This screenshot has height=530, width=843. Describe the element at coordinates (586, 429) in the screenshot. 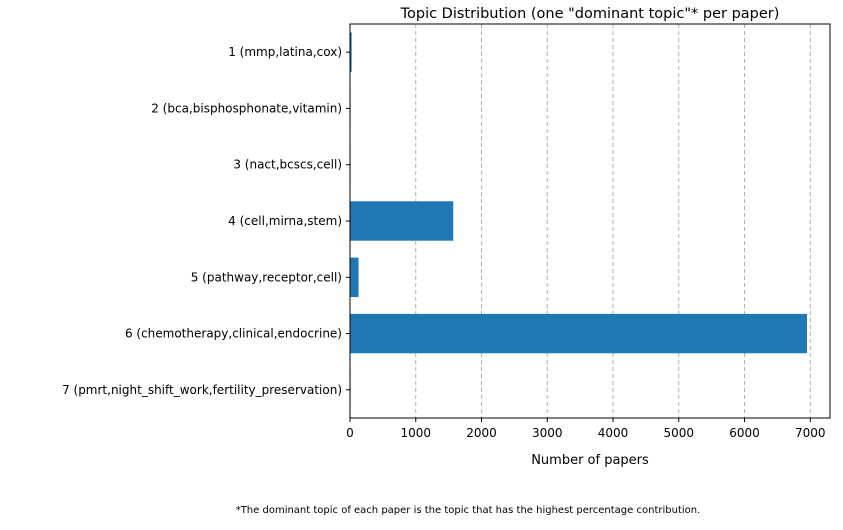

I see `x-ticks: 0 1000 2000 3000 4000 5000 6000 7000` at that location.